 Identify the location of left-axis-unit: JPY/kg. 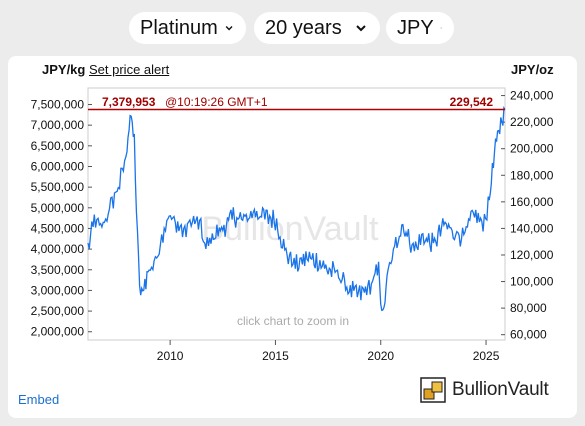
(64, 69).